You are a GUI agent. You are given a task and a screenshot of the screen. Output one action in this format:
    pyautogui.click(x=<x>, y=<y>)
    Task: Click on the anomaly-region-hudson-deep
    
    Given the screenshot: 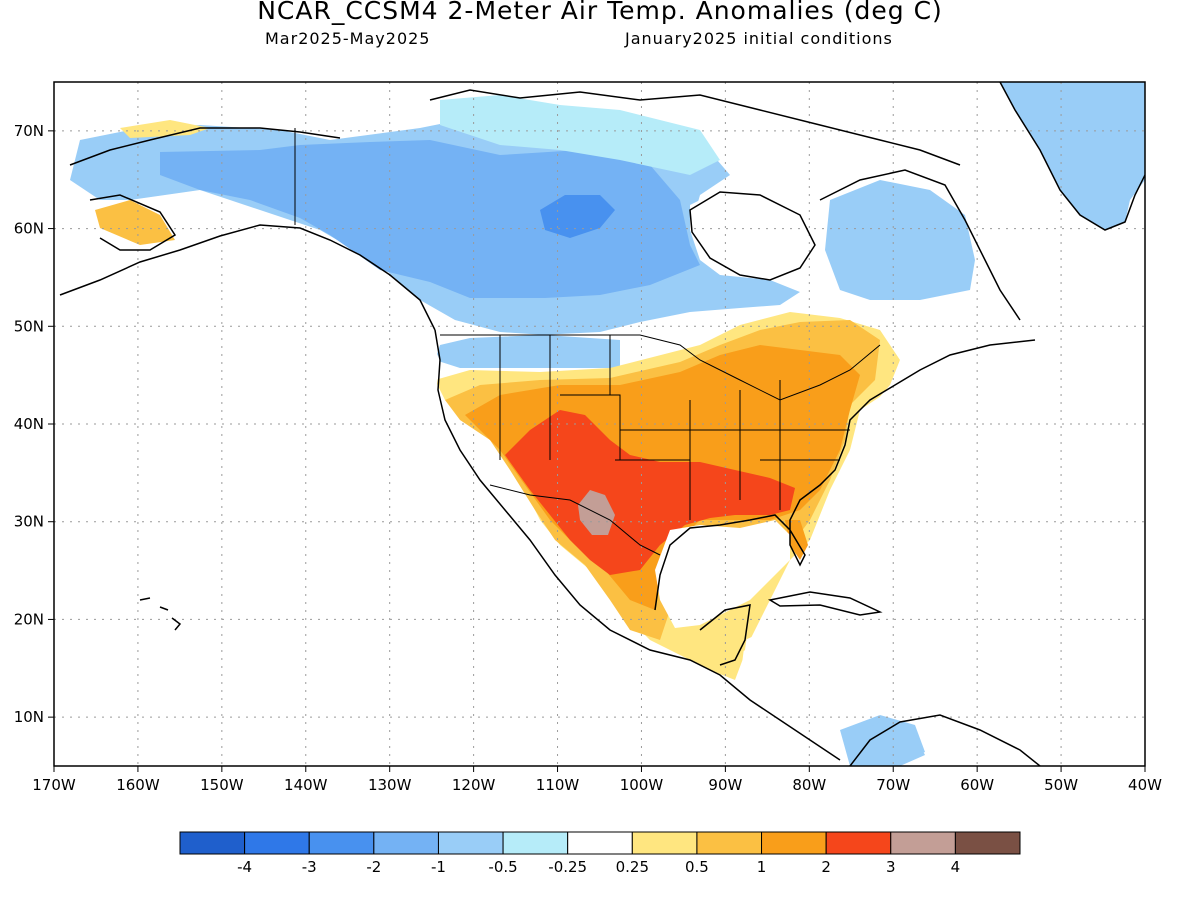 What is the action you would take?
    pyautogui.click(x=577, y=216)
    